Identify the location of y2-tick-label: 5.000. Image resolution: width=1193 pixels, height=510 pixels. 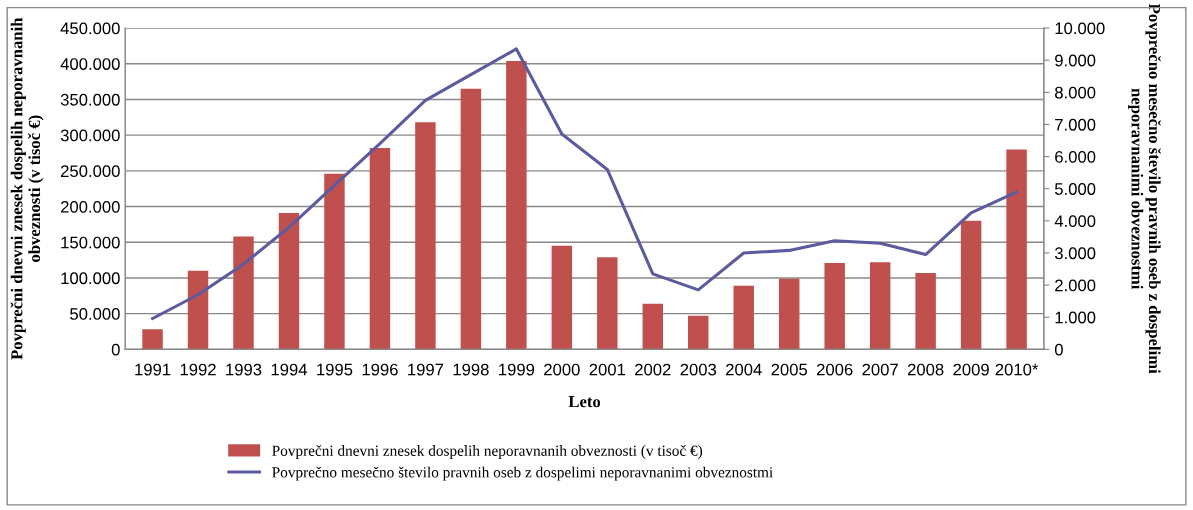
(1075, 189).